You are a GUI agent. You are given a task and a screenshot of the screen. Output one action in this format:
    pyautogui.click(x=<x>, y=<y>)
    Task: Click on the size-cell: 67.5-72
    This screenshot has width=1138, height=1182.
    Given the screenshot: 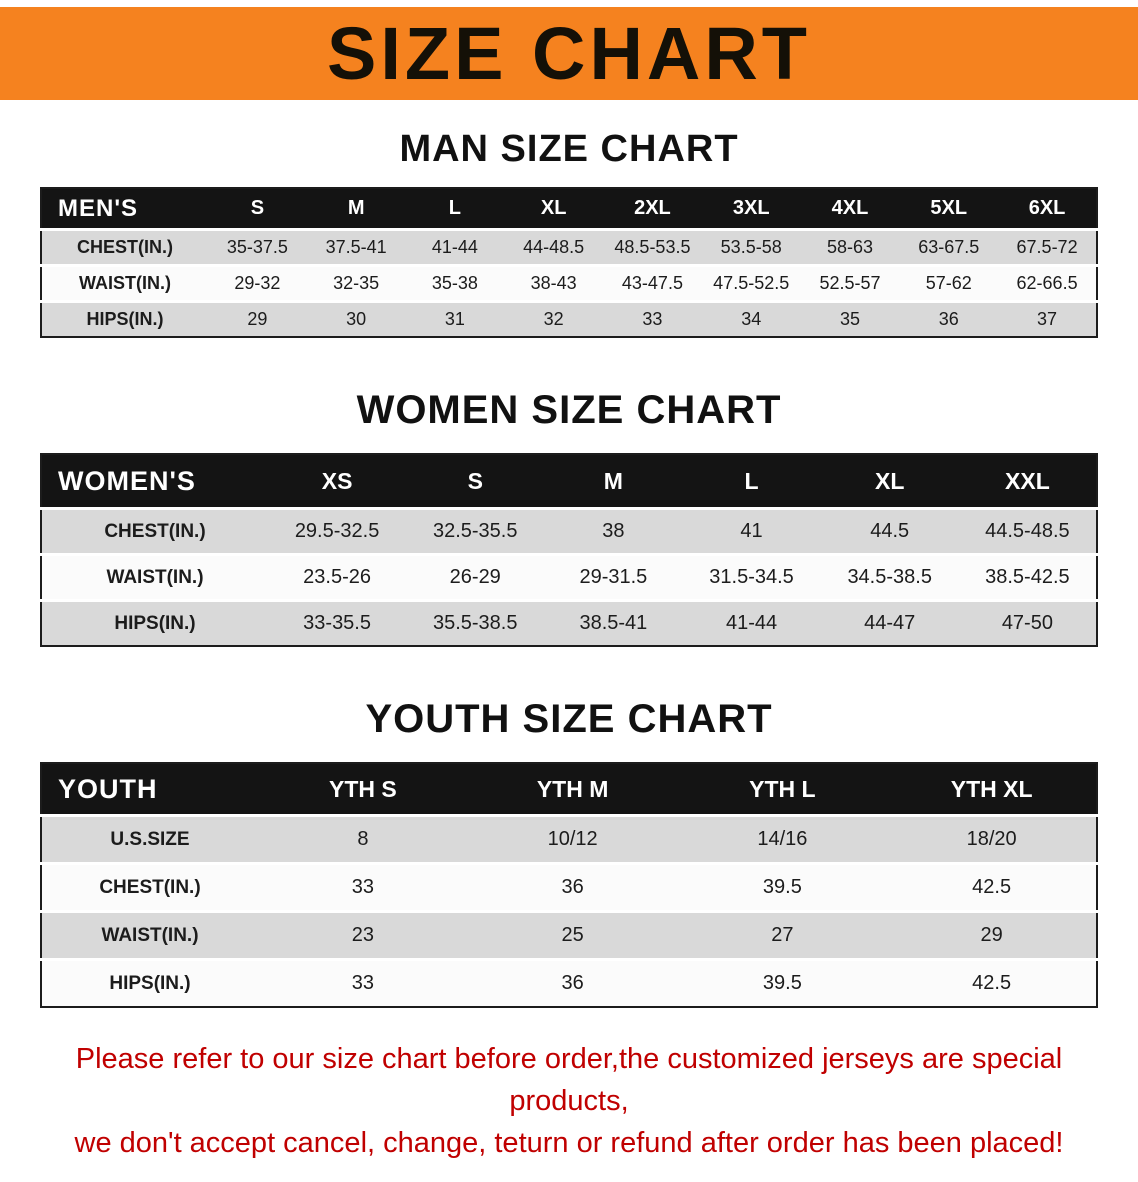 What is the action you would take?
    pyautogui.click(x=1047, y=247)
    